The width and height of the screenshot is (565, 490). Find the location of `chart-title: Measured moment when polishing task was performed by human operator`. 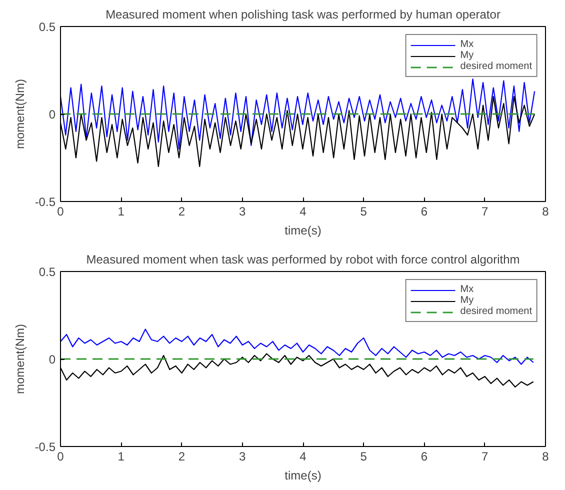

chart-title: Measured moment when polishing task was performed by human operator is located at coordinates (303, 15).